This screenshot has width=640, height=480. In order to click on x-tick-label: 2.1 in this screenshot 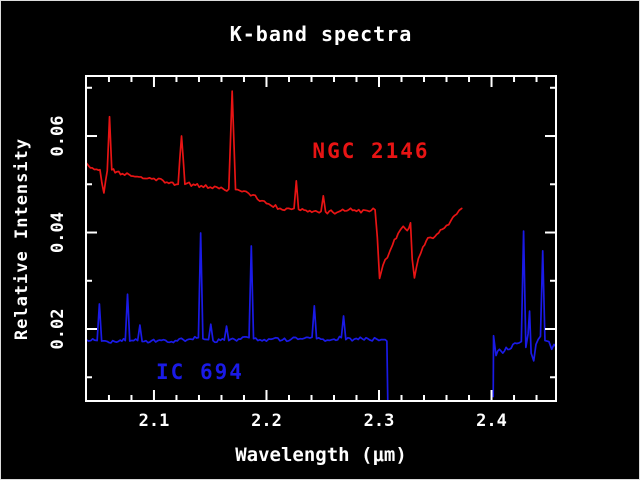, I will do `click(154, 421)`.